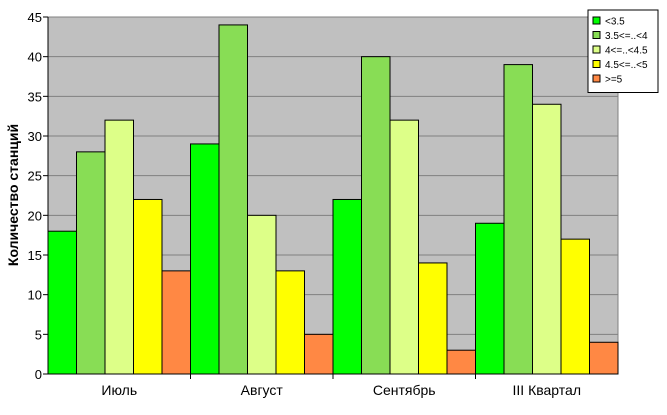 Image resolution: width=667 pixels, height=415 pixels. Describe the element at coordinates (35, 176) in the screenshot. I see `y-tick-label: 25` at that location.